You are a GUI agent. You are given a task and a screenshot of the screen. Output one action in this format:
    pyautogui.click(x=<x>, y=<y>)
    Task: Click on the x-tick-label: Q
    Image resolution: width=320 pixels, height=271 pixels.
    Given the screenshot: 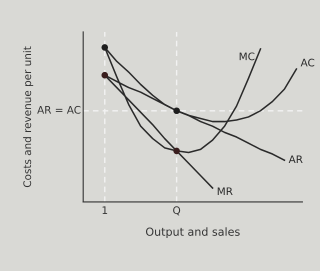 What is the action you would take?
    pyautogui.click(x=176, y=211)
    